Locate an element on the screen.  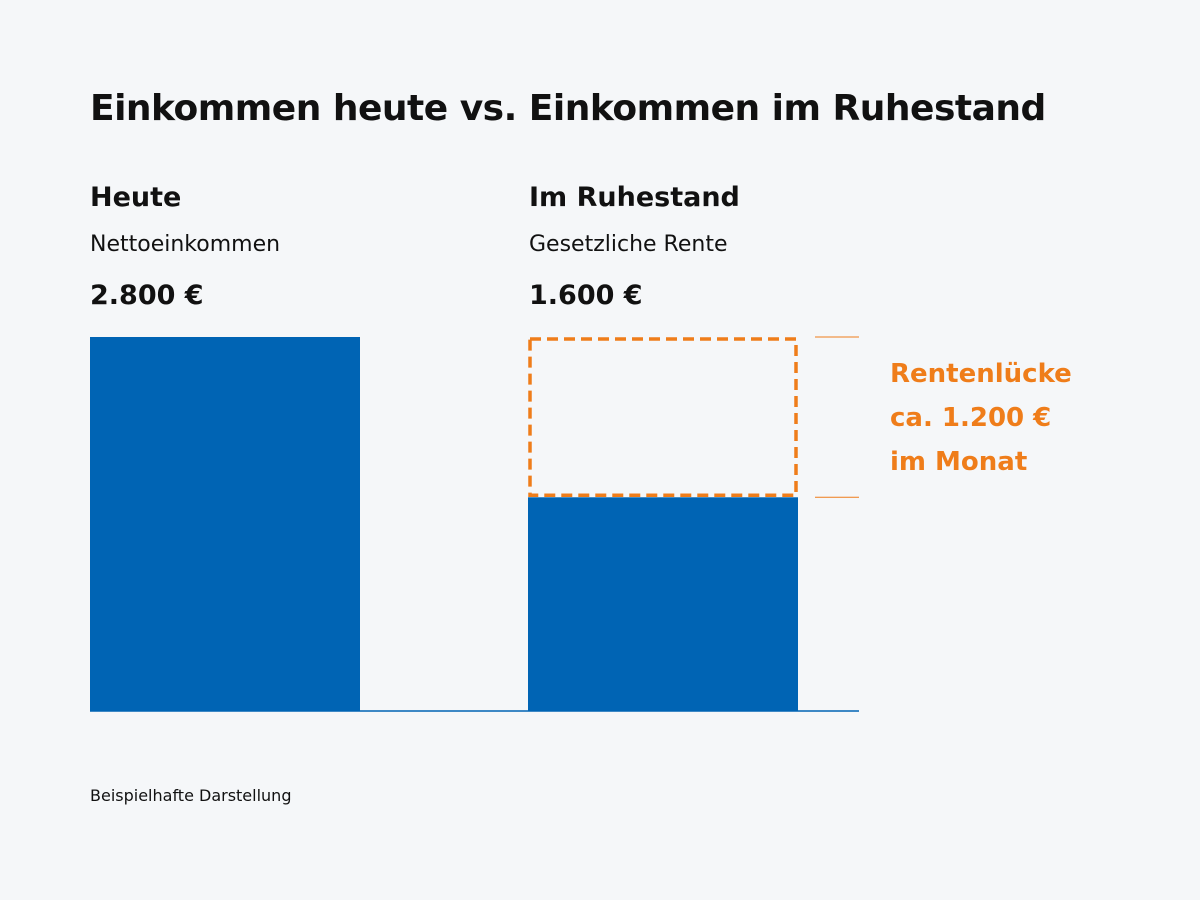
pension-gap-label: Rentenlücke ca. 1.200 € im Monat is located at coordinates (981, 418).